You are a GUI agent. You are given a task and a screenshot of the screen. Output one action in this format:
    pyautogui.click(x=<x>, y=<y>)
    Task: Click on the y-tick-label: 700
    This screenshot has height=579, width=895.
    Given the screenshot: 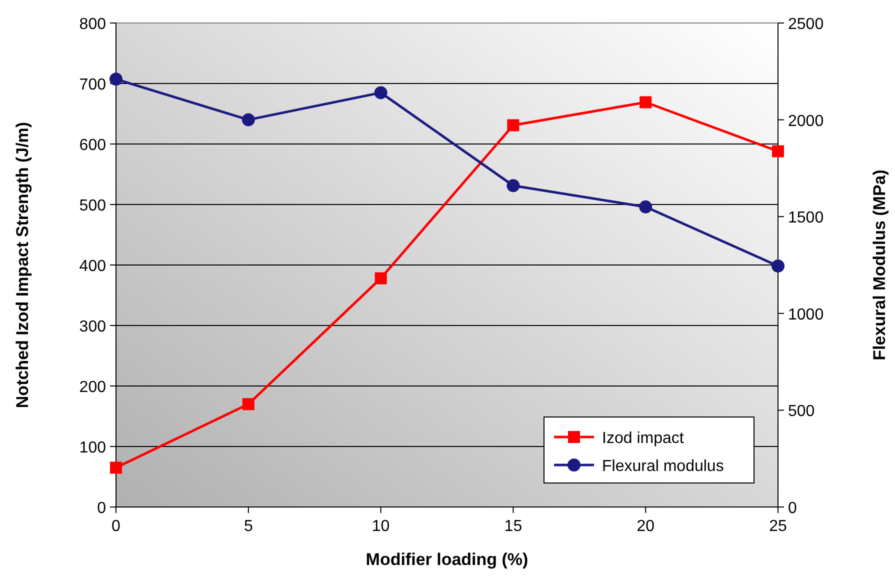 What is the action you would take?
    pyautogui.click(x=92, y=85)
    